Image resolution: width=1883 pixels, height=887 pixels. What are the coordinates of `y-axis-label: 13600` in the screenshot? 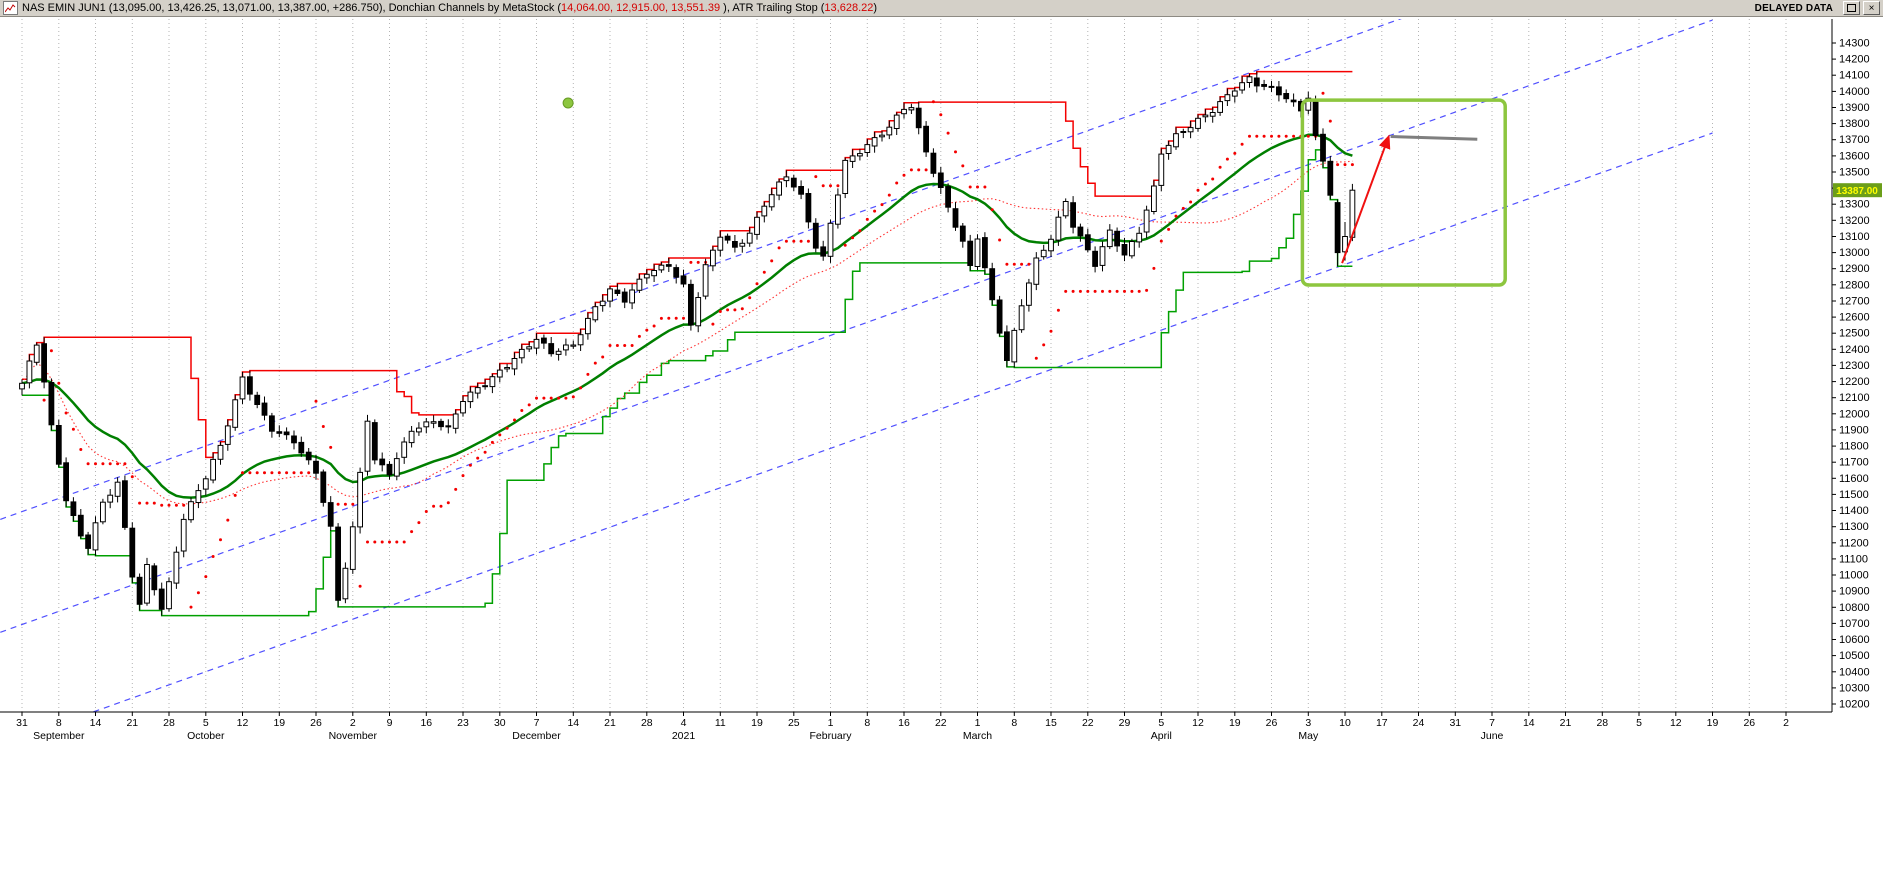 It's located at (1854, 156).